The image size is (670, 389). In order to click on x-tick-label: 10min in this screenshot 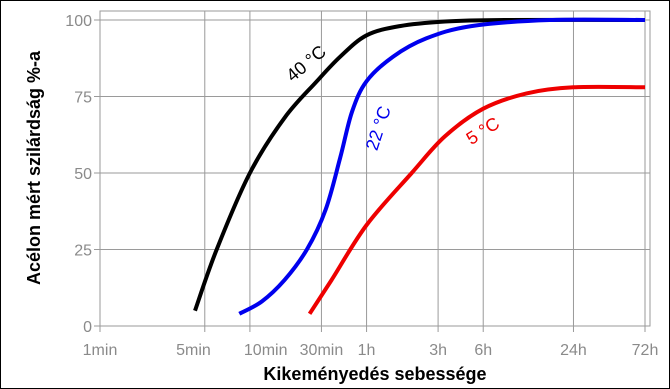, I will do `click(266, 350)`.